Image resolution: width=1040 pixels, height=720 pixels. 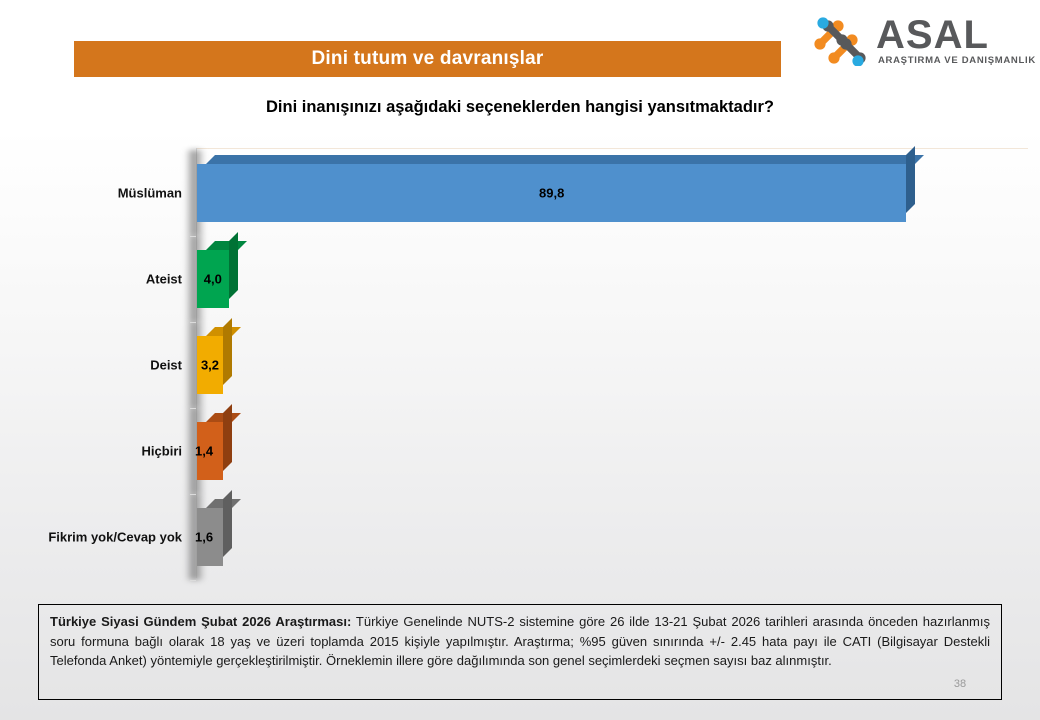 What do you see at coordinates (161, 451) in the screenshot?
I see `category-label: Hiçbiri` at bounding box center [161, 451].